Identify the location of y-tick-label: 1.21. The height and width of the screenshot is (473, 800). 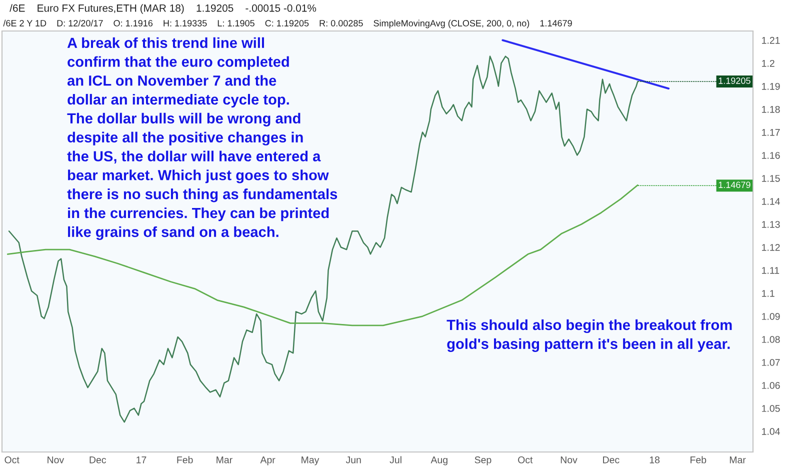
(771, 40).